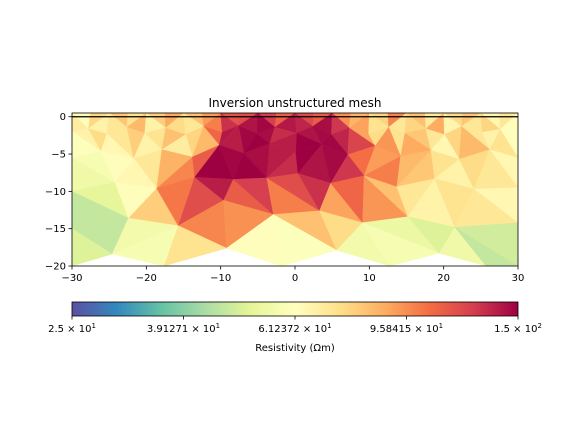 Image resolution: width=576 pixels, height=436 pixels. What do you see at coordinates (295, 309) in the screenshot?
I see `colorbar` at bounding box center [295, 309].